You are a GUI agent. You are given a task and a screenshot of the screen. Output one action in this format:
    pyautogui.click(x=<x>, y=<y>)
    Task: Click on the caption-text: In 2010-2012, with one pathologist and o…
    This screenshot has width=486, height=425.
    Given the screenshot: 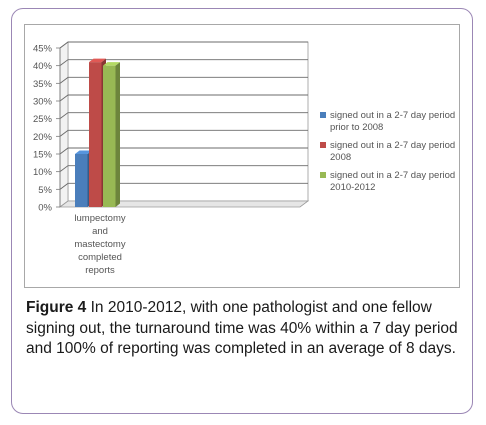 What is the action you would take?
    pyautogui.click(x=242, y=328)
    